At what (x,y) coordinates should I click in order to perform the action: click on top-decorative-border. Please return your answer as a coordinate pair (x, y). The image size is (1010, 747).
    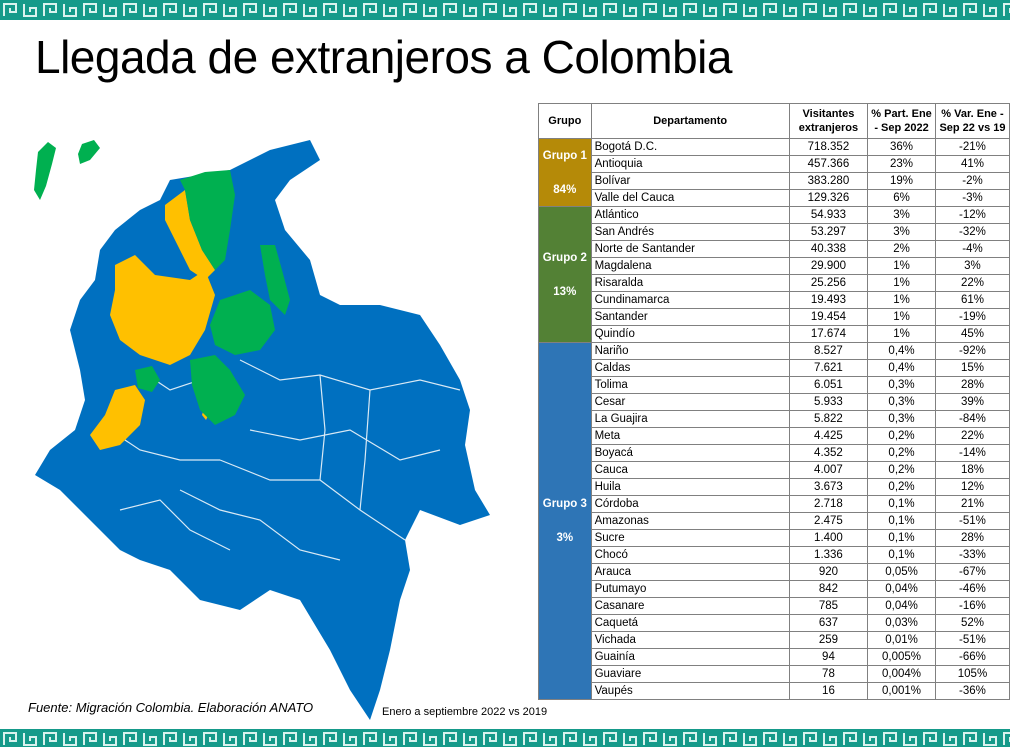
    Looking at the image, I should click on (505, 10).